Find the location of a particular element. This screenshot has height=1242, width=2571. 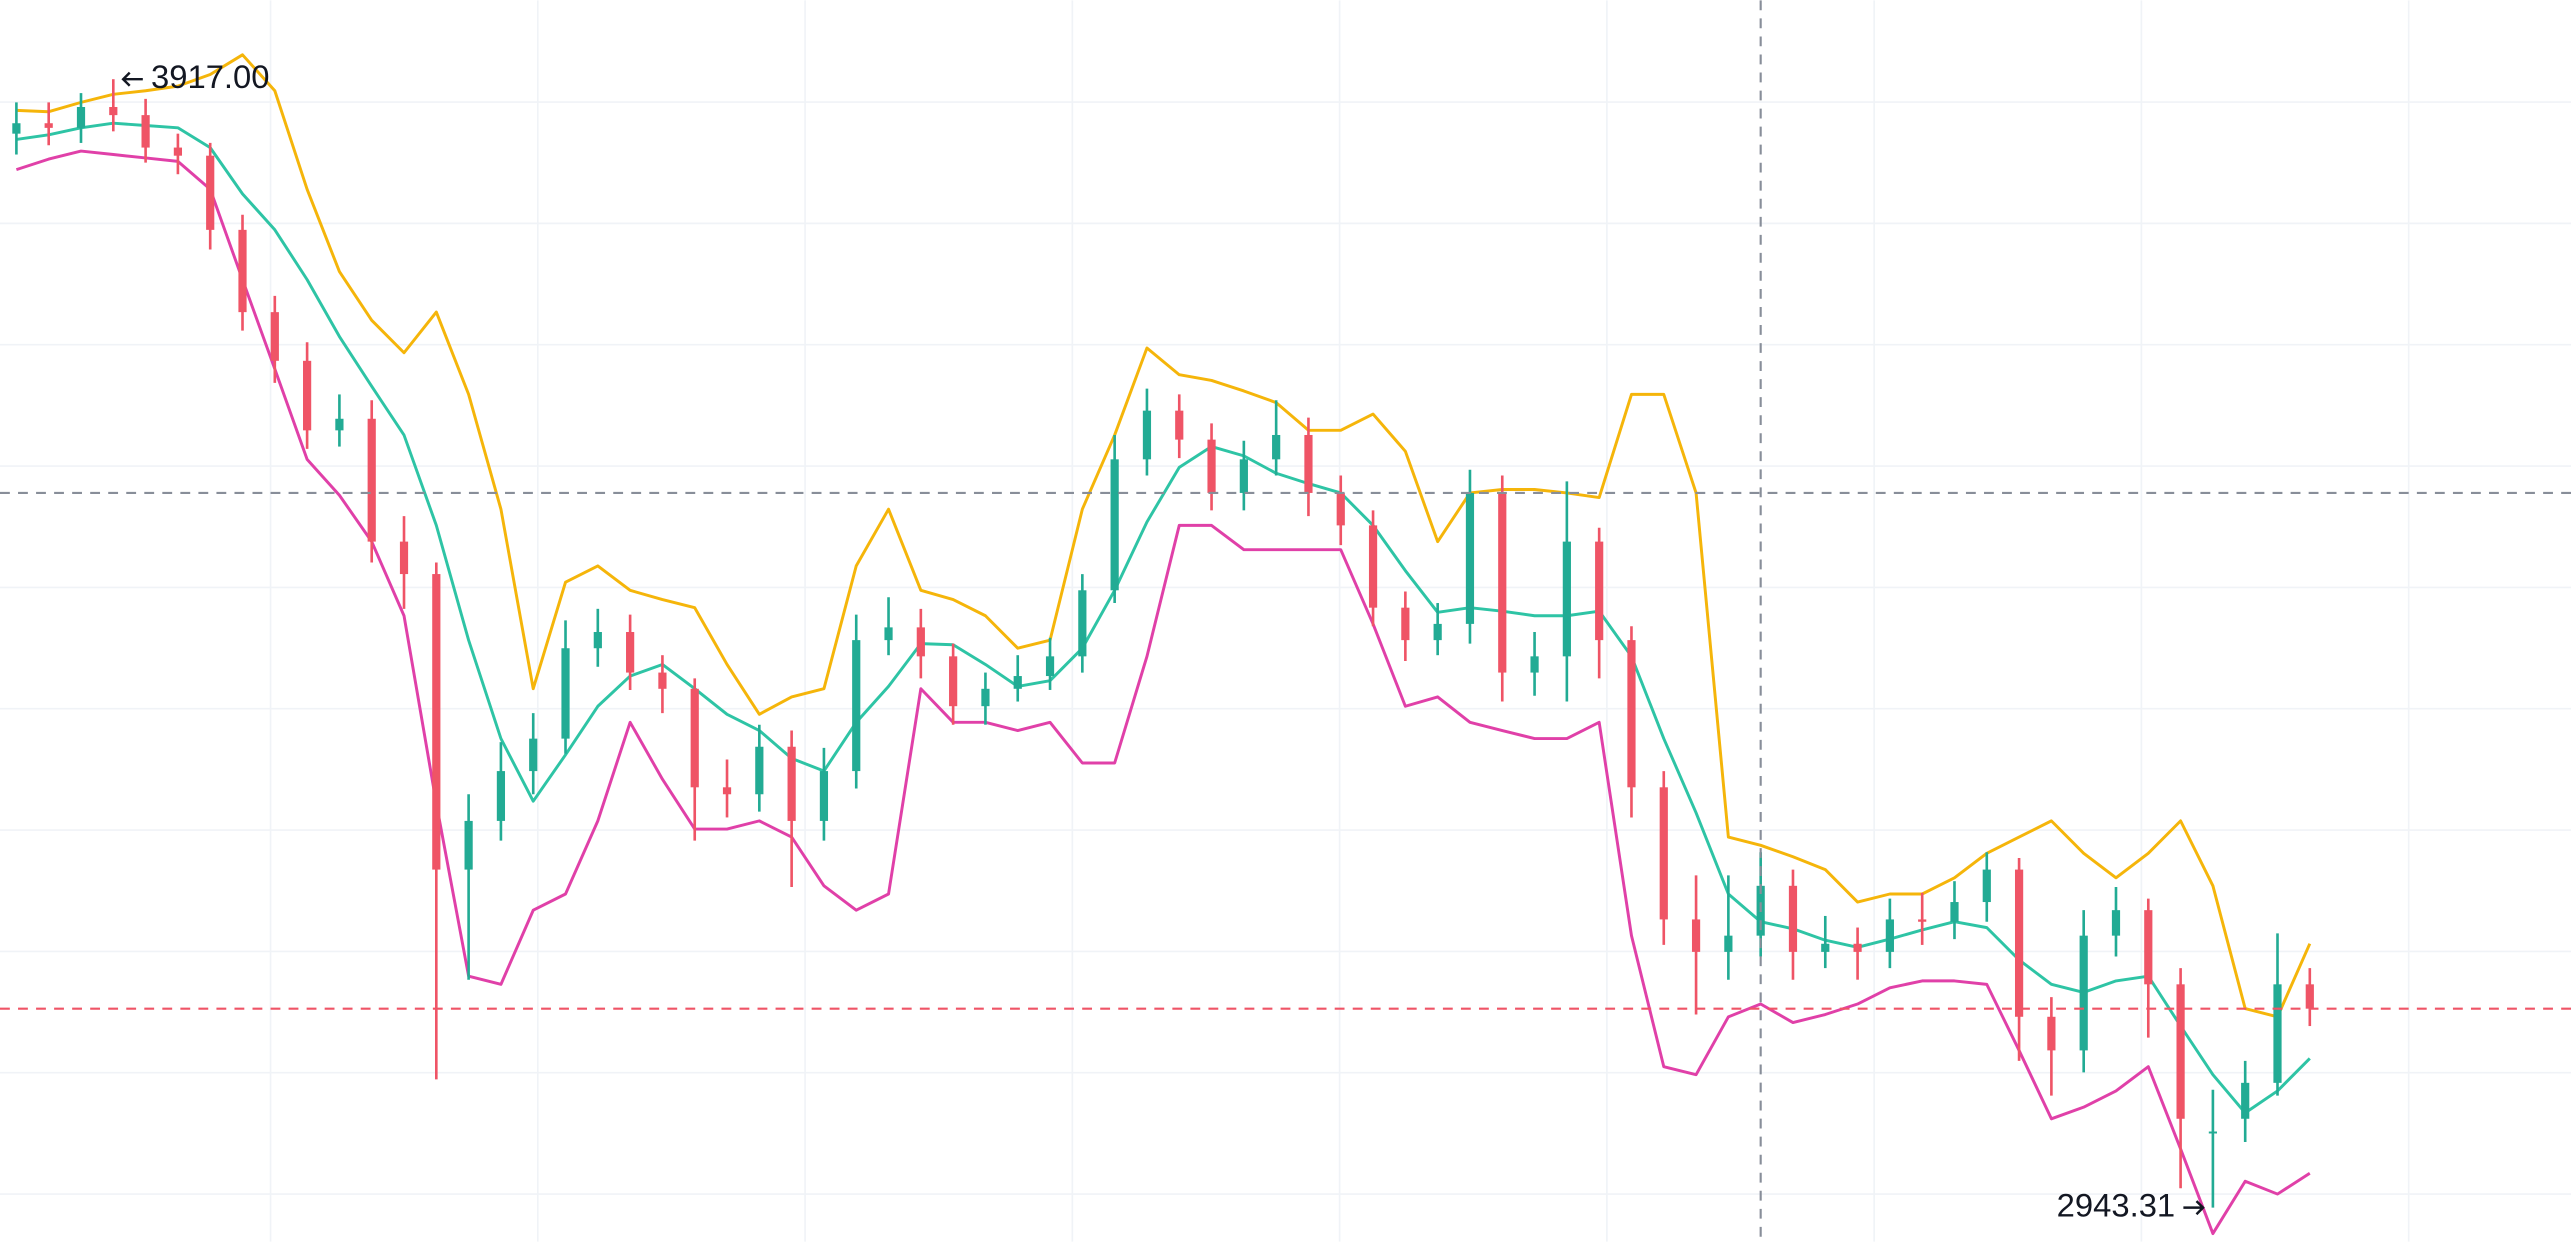

high-arrow is located at coordinates (132, 79).